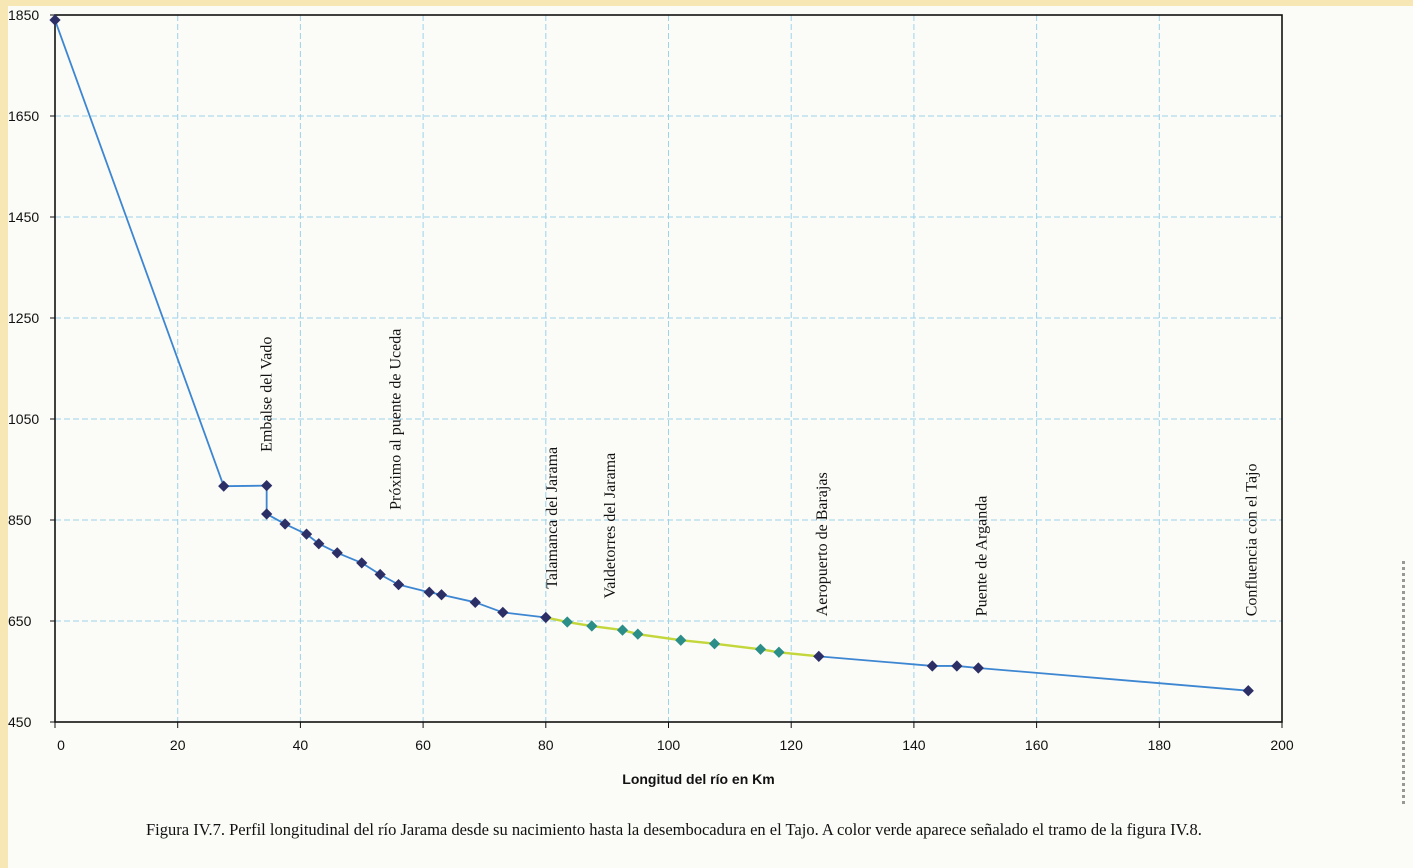 This screenshot has height=868, width=1413. Describe the element at coordinates (669, 745) in the screenshot. I see `x-tick-label: 100` at that location.